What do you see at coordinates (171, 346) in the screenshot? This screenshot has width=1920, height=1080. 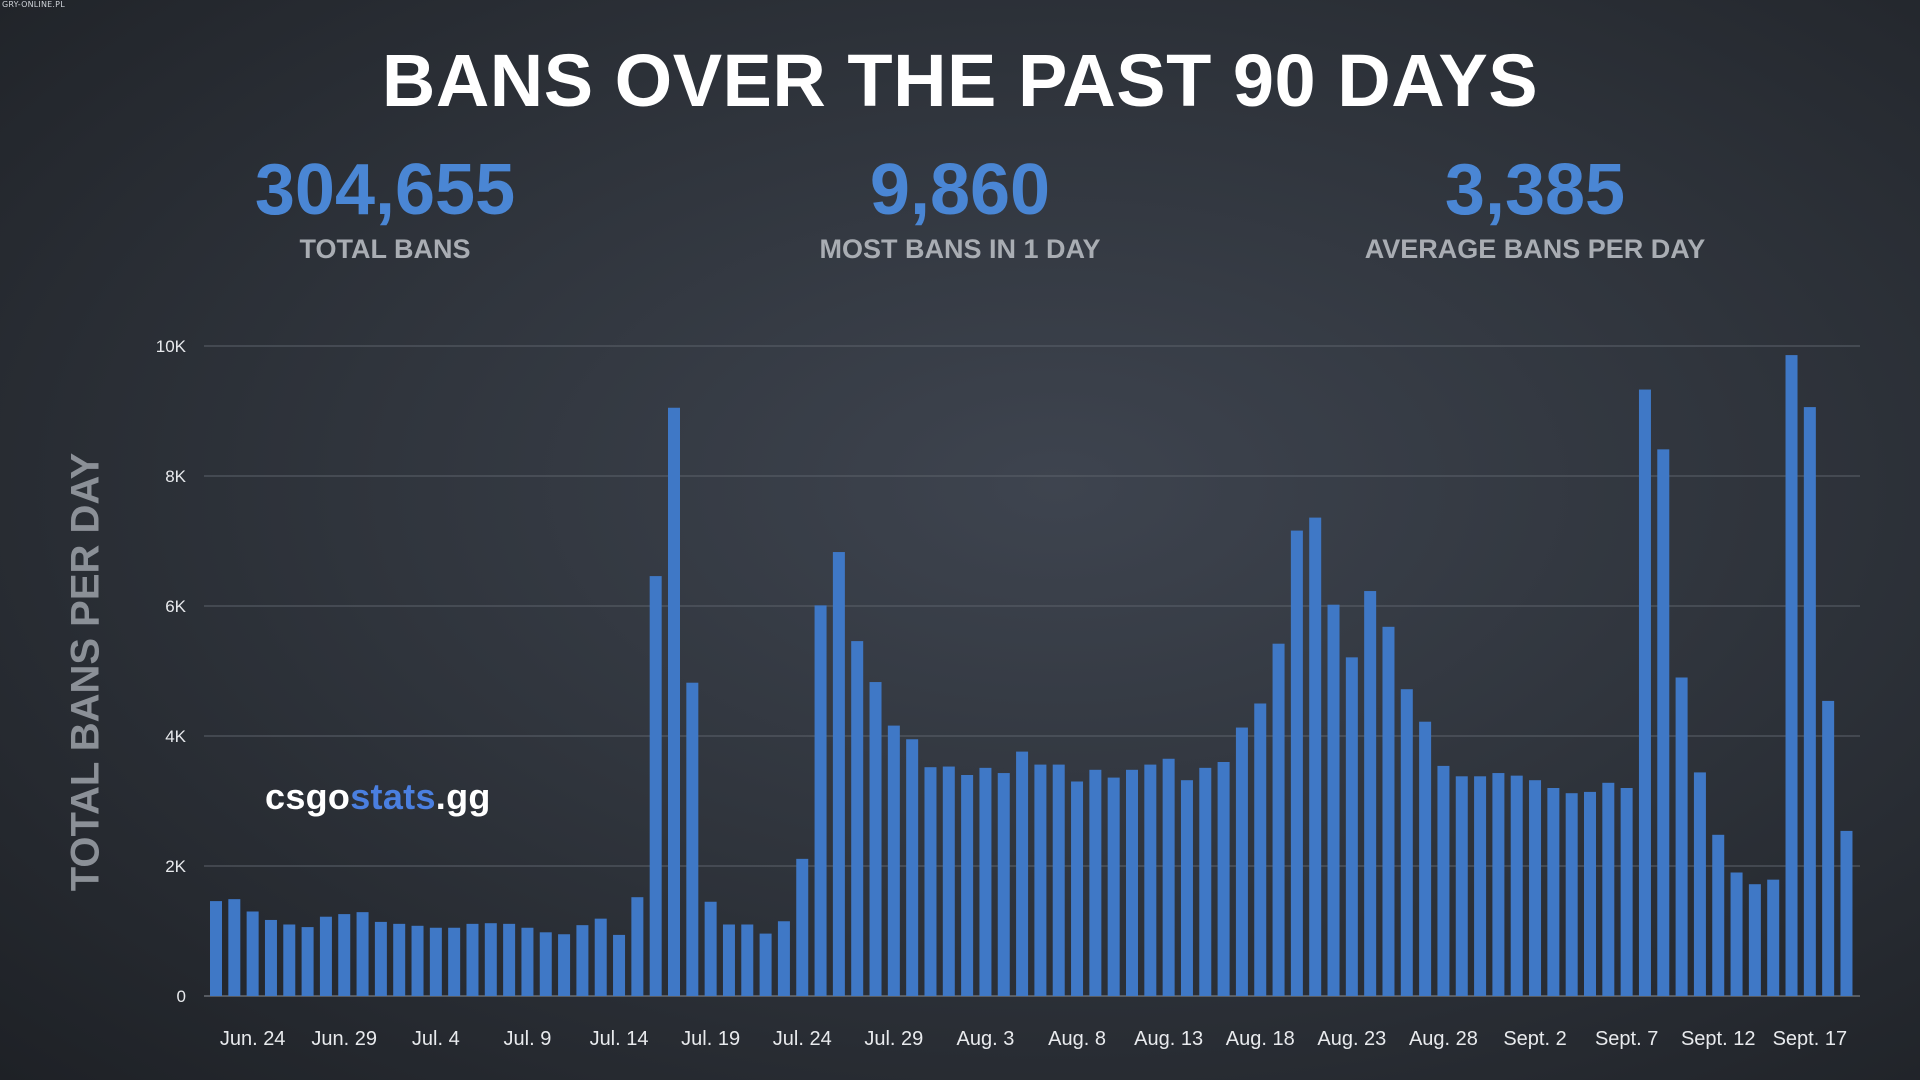 I see `y-tick-label: 10K` at bounding box center [171, 346].